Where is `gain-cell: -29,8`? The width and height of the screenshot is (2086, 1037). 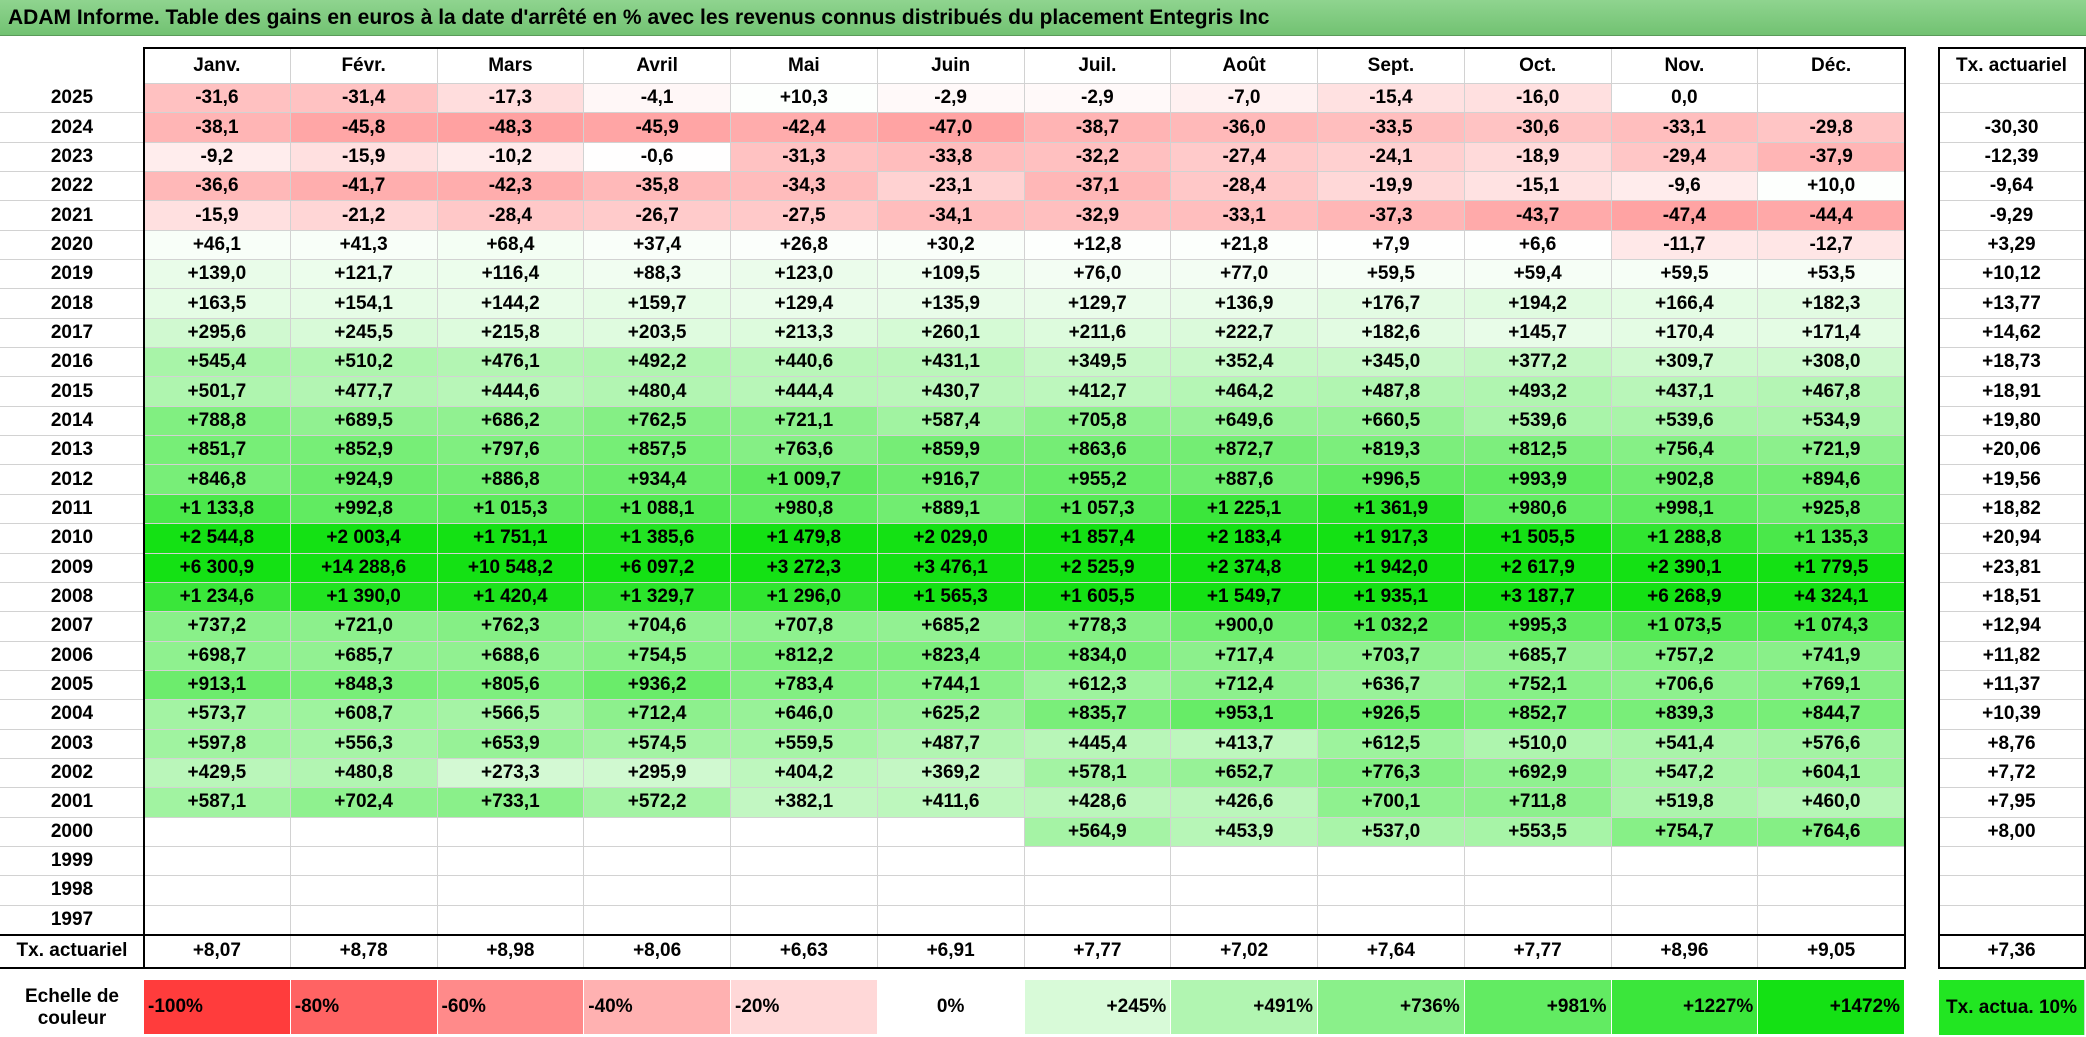 gain-cell: -29,8 is located at coordinates (1831, 128).